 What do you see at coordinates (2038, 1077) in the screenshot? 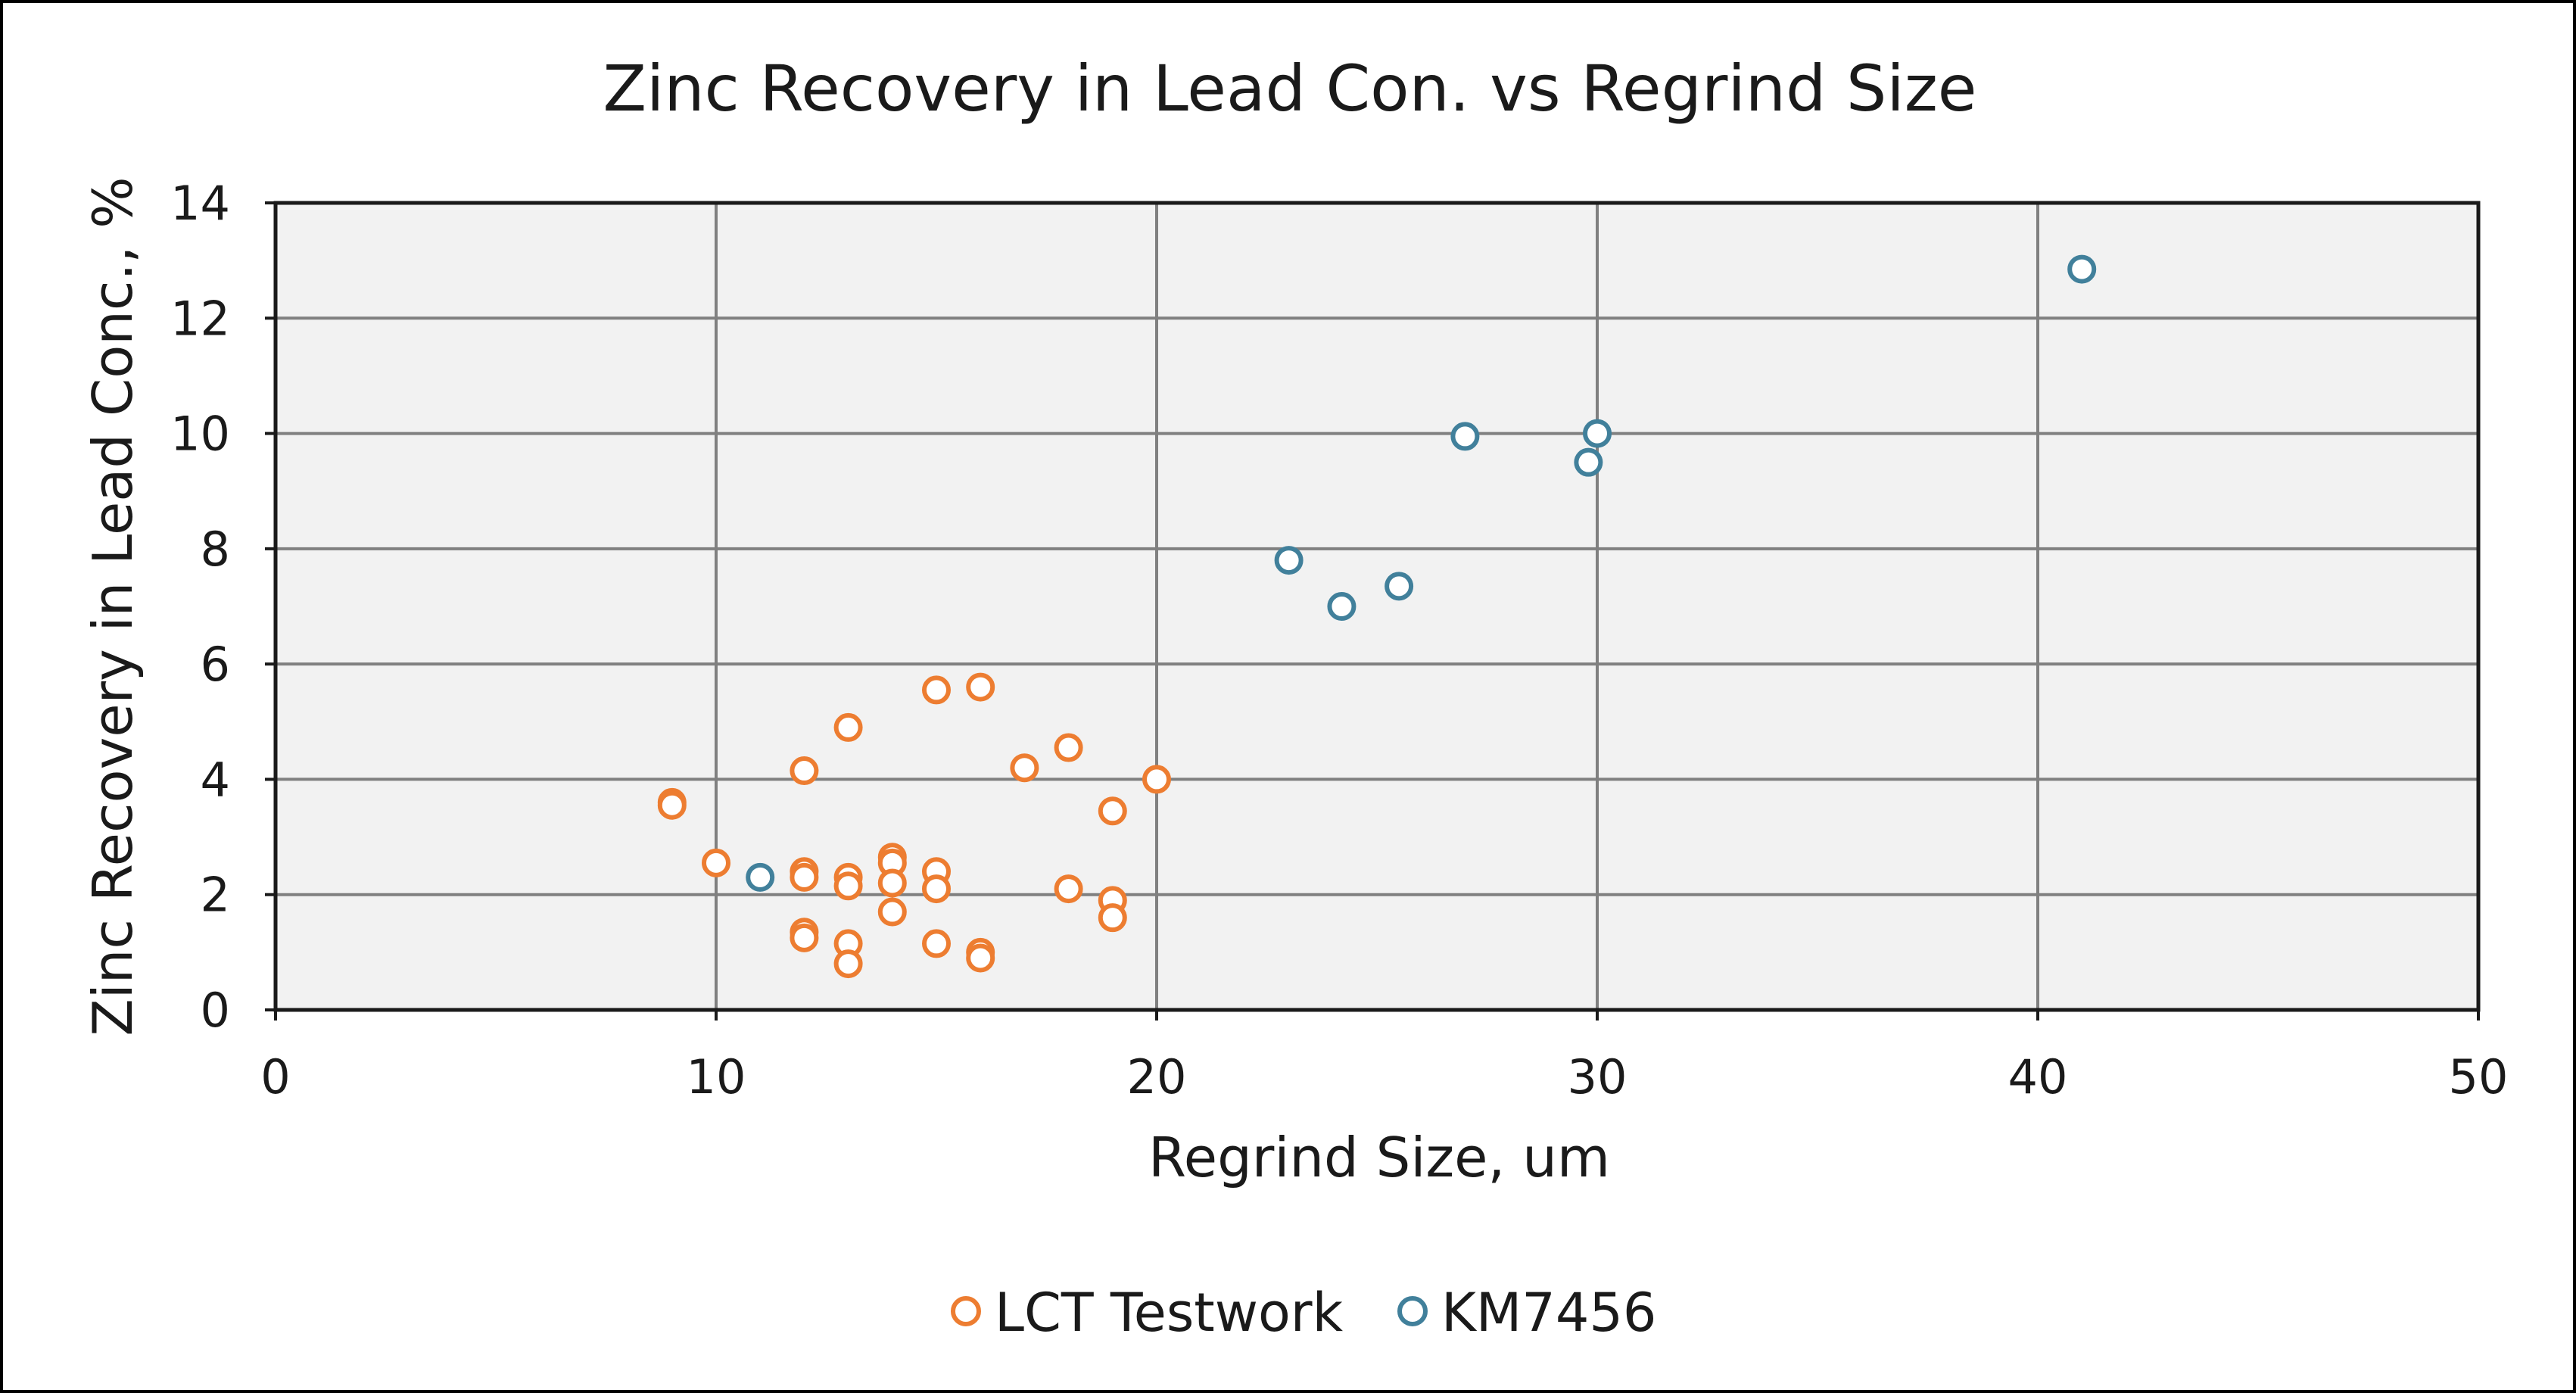
I see `x-tick-label: 40` at bounding box center [2038, 1077].